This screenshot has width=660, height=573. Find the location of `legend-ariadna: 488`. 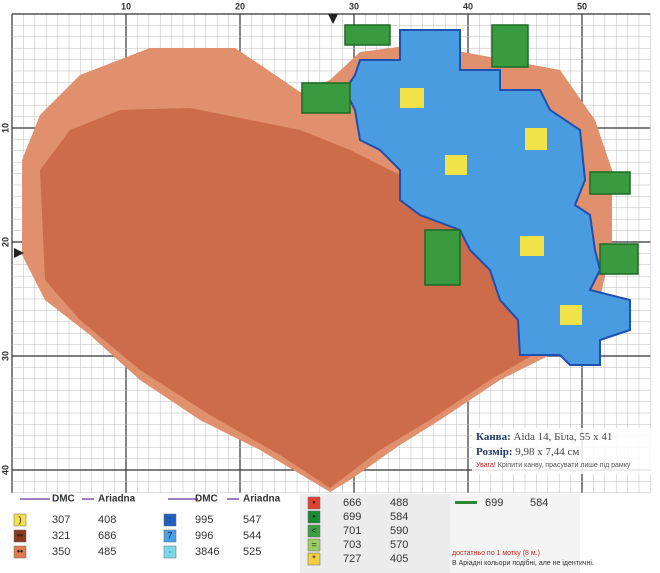

legend-ariadna: 488 is located at coordinates (399, 503).